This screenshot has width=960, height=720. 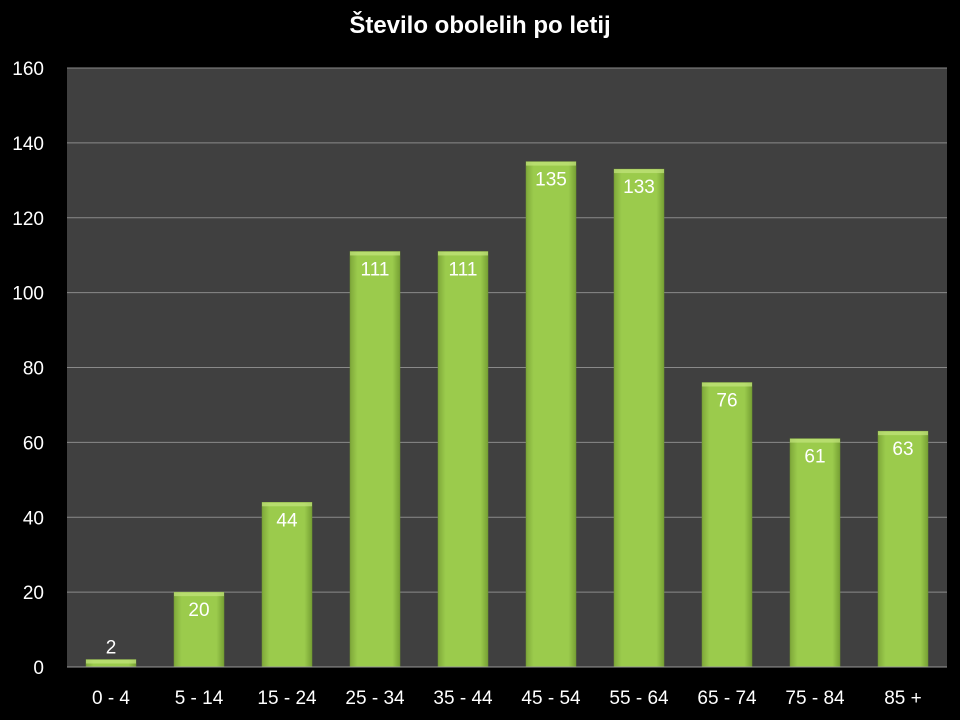 I want to click on x-tick-label: 25 - 34, so click(x=375, y=698).